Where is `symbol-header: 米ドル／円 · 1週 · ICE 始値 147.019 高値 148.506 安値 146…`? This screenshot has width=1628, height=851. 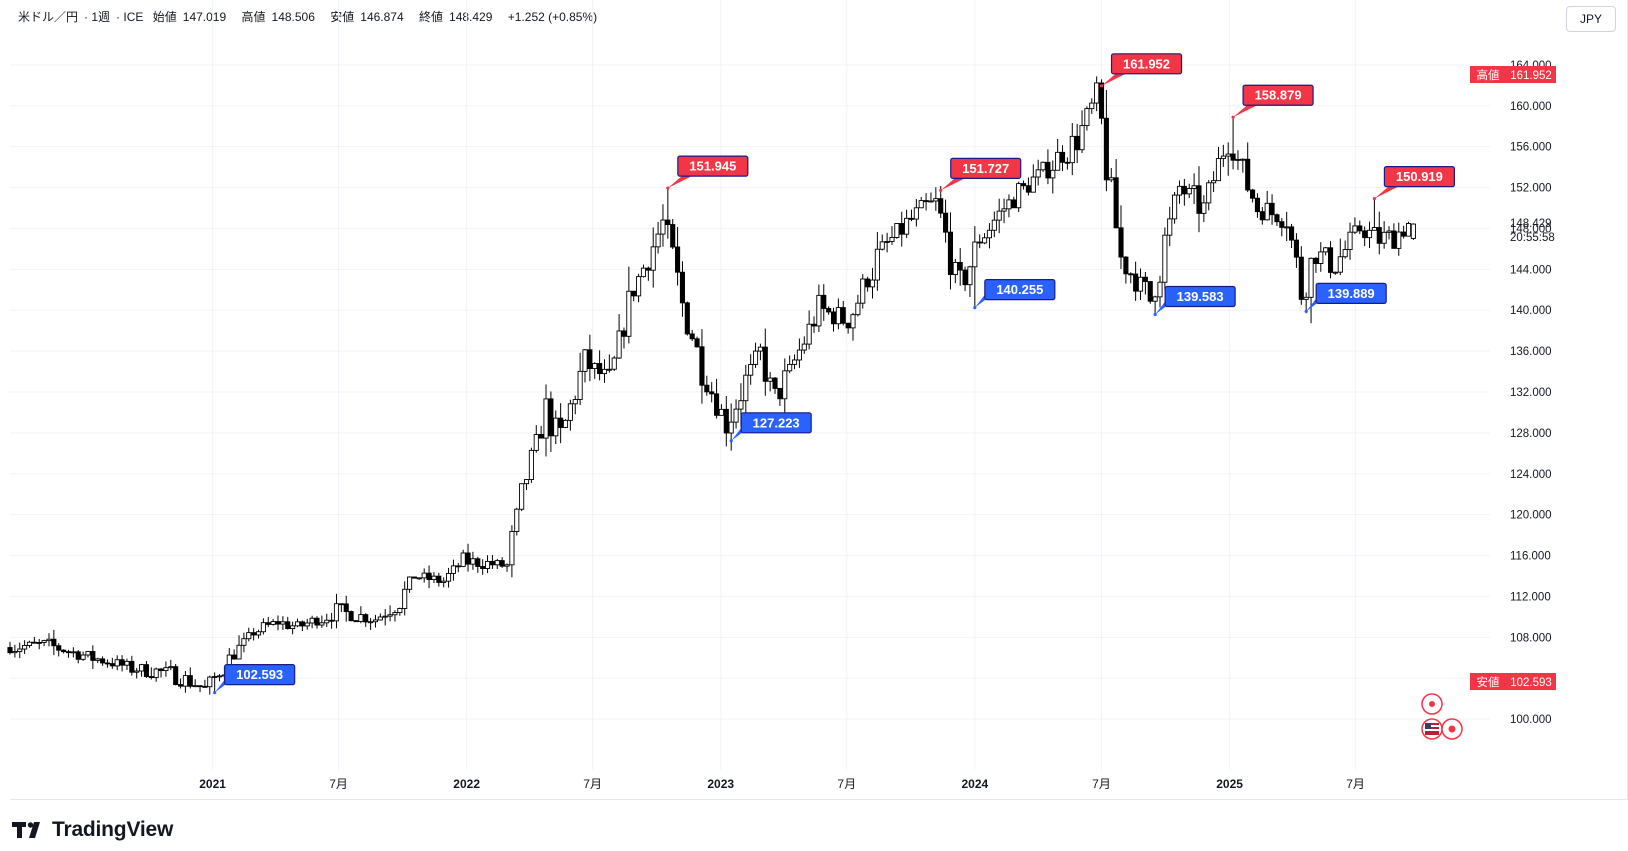
symbol-header: 米ドル／円 · 1週 · ICE 始値 147.019 高値 148.506 安値 146… is located at coordinates (308, 17).